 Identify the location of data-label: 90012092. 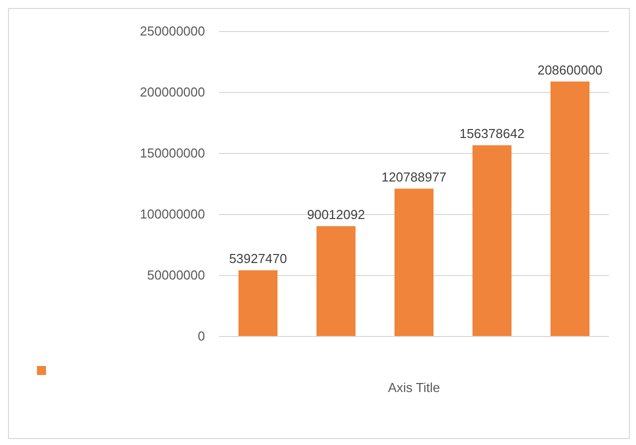
(336, 214).